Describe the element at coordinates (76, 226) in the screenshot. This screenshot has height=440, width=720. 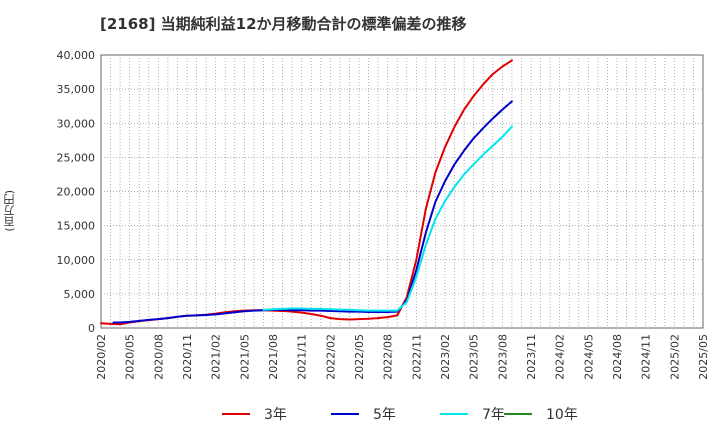
I see `y-tick-label: 15,000` at that location.